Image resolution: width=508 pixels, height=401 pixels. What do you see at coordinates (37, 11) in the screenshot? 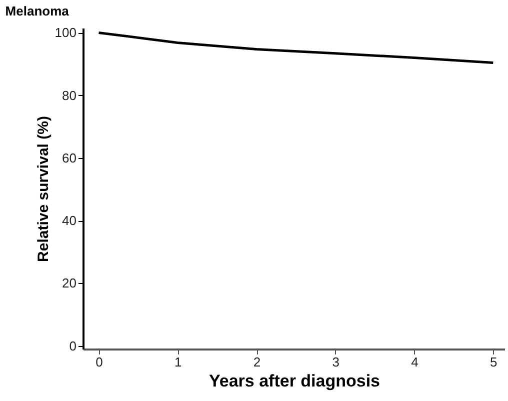
I see `chart-title: Melanoma` at bounding box center [37, 11].